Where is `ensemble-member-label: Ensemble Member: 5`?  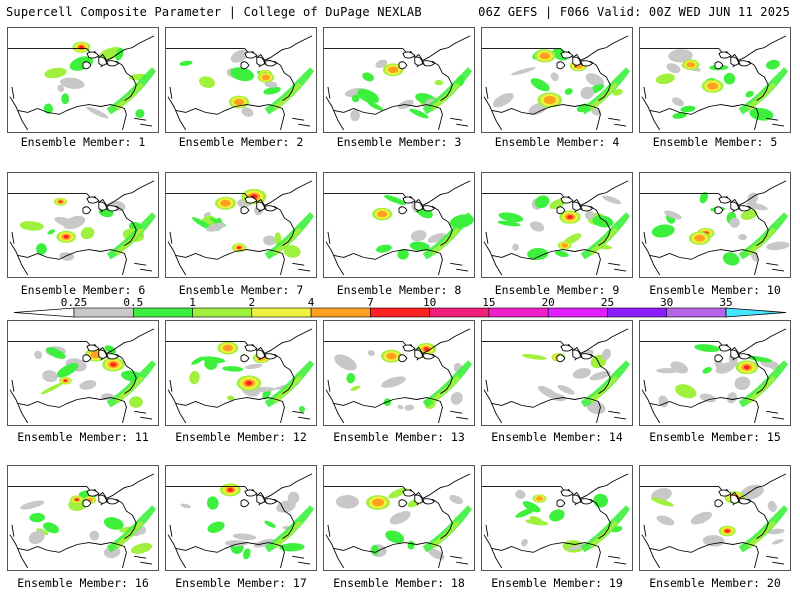
ensemble-member-label: Ensemble Member: 5 is located at coordinates (715, 142).